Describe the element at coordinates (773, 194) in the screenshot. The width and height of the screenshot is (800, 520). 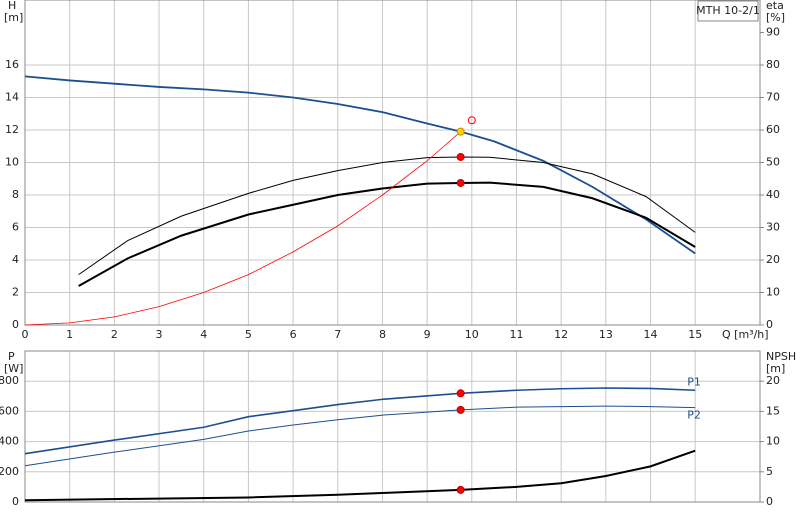
I see `y2-tick-label: 40` at that location.